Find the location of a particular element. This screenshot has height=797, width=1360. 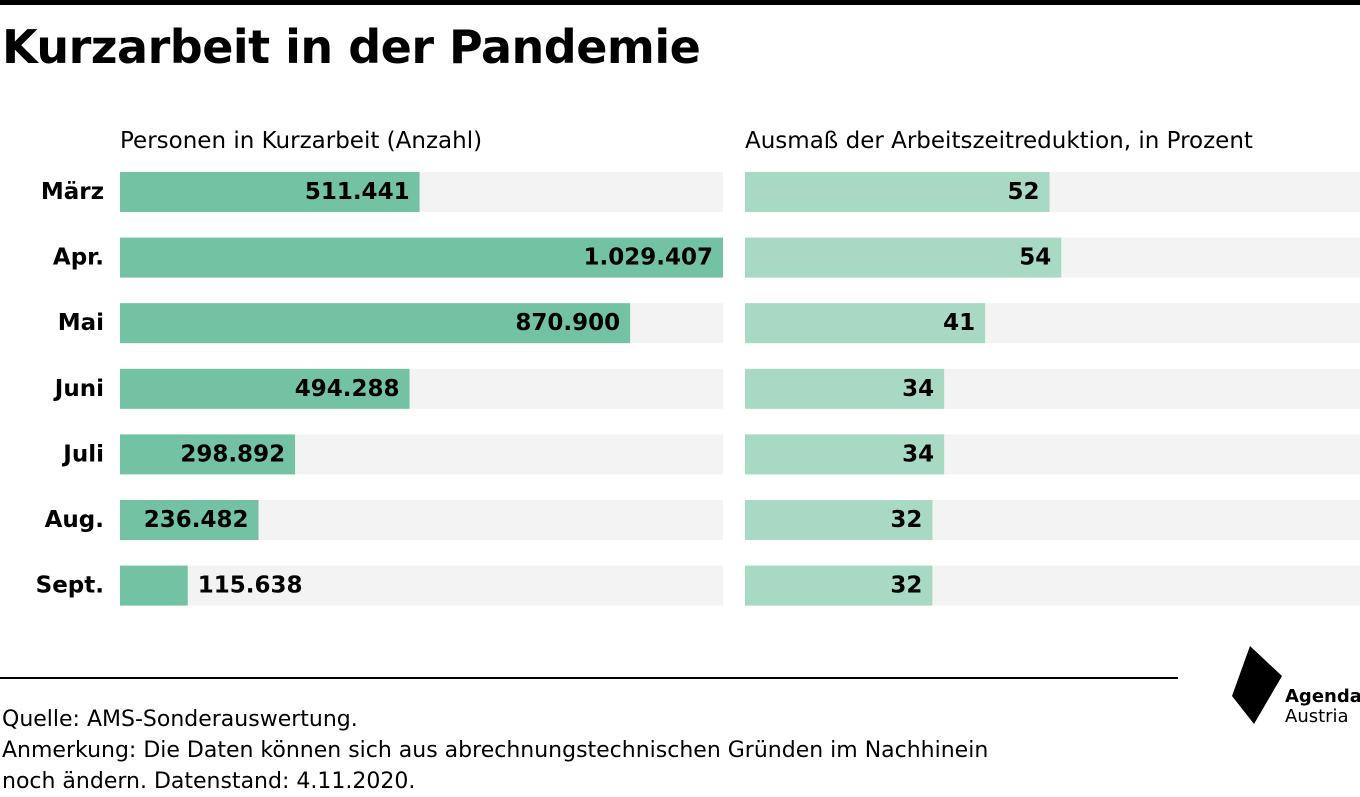

percent-value-label-5: 34 is located at coordinates (918, 454).